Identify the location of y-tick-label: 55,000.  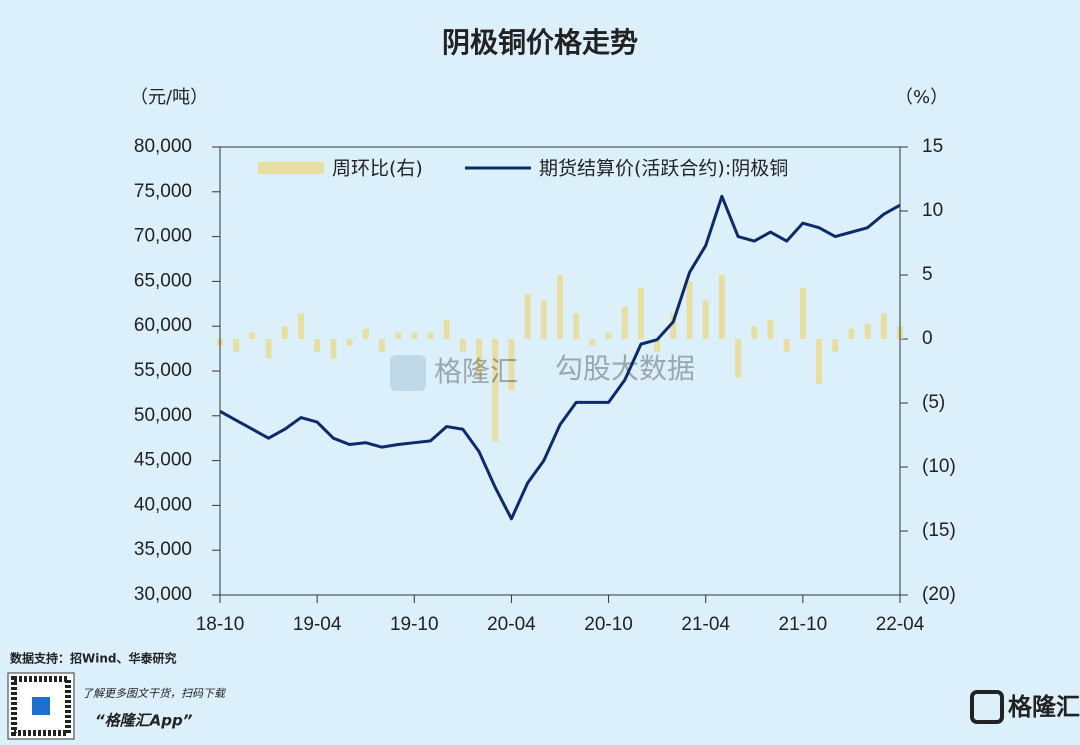
(163, 370).